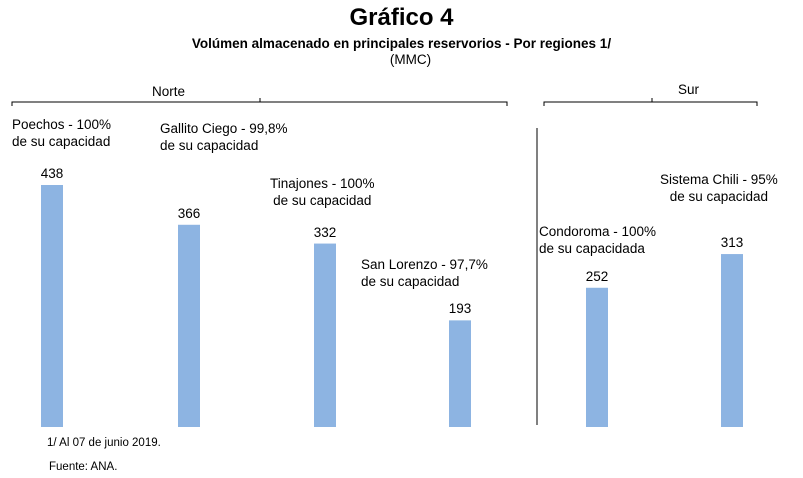  What do you see at coordinates (598, 240) in the screenshot?
I see `bar-annotation: Condoroma - 100% de su capacidada` at bounding box center [598, 240].